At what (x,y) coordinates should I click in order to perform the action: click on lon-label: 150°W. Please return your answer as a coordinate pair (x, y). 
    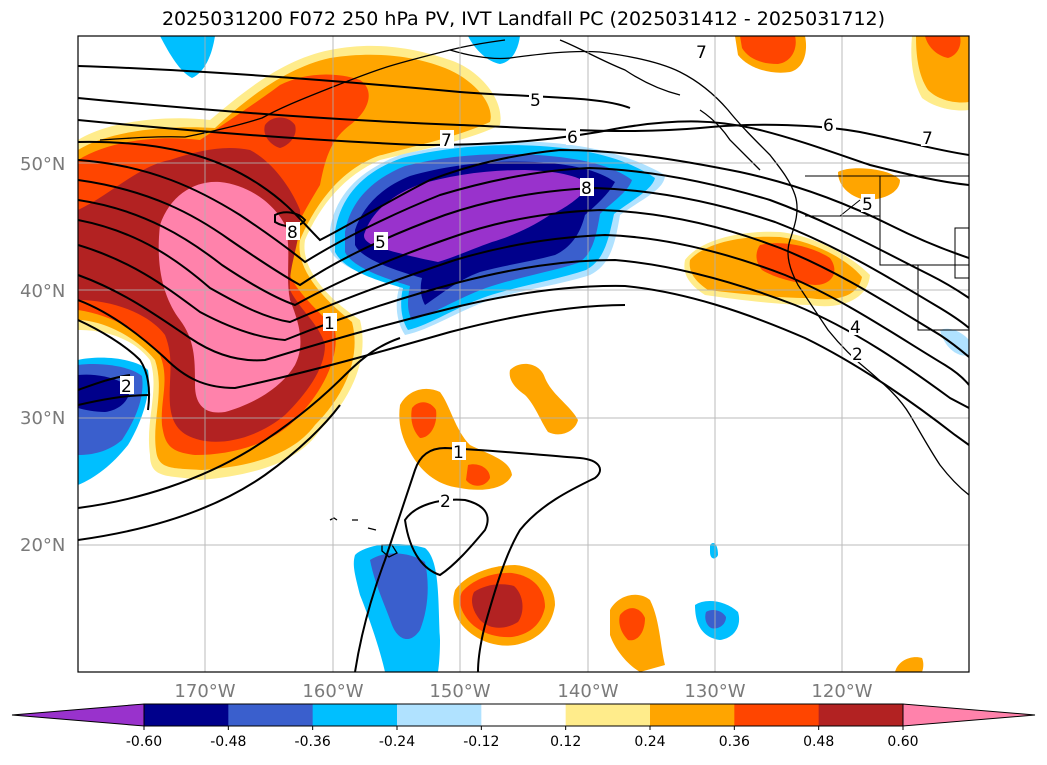
    Looking at the image, I should click on (459, 691).